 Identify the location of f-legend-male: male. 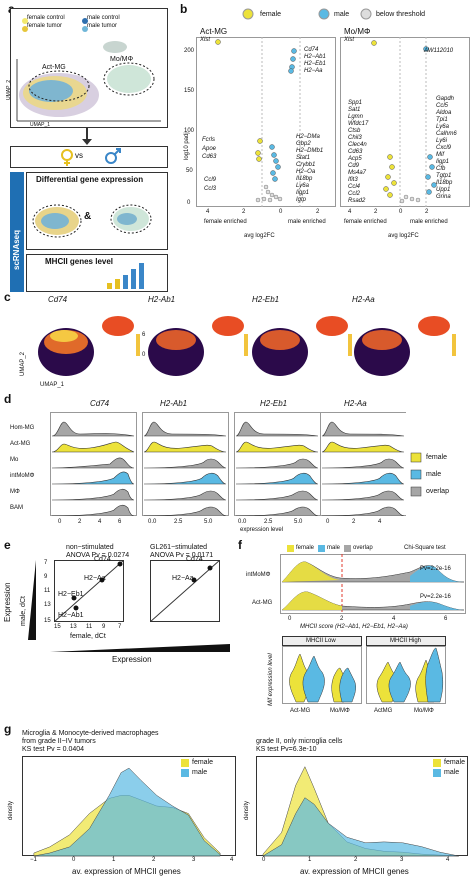
(334, 548).